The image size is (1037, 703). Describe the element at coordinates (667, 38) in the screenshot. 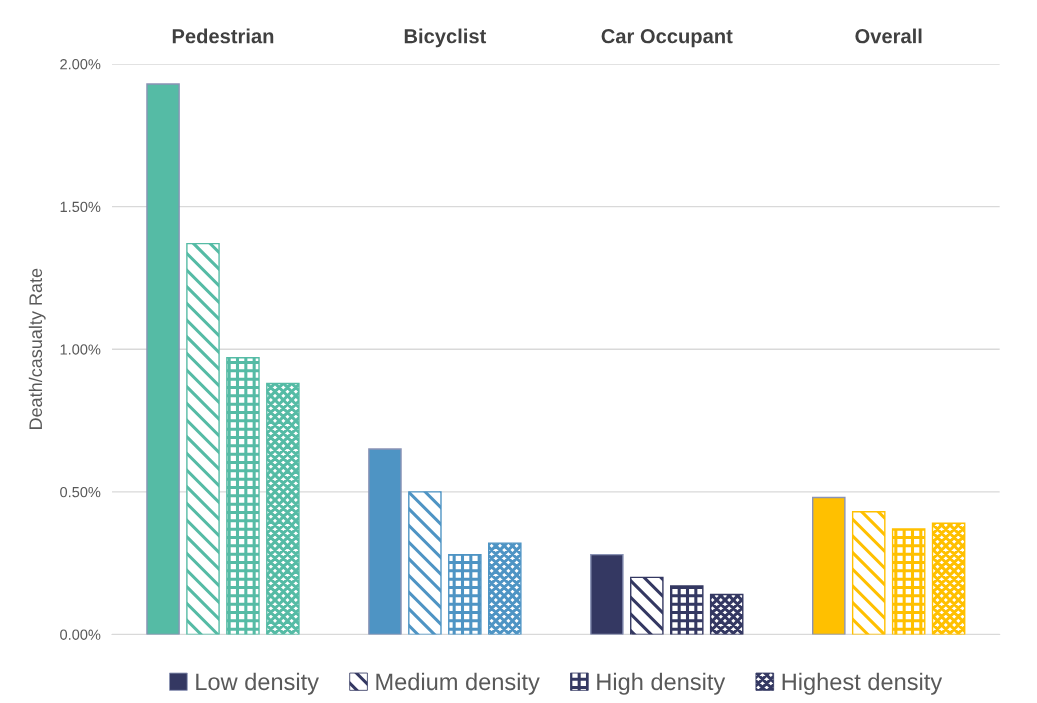

I see `x-tick-label: Car Occupant` at that location.